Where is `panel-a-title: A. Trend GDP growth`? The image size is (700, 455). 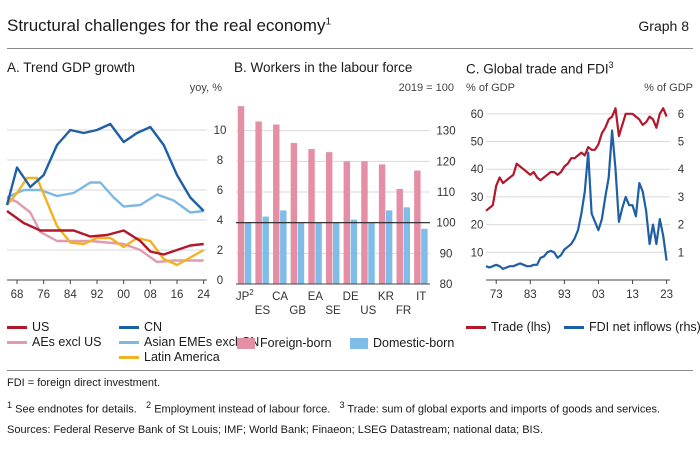
panel-a-title: A. Trend GDP growth is located at coordinates (71, 67).